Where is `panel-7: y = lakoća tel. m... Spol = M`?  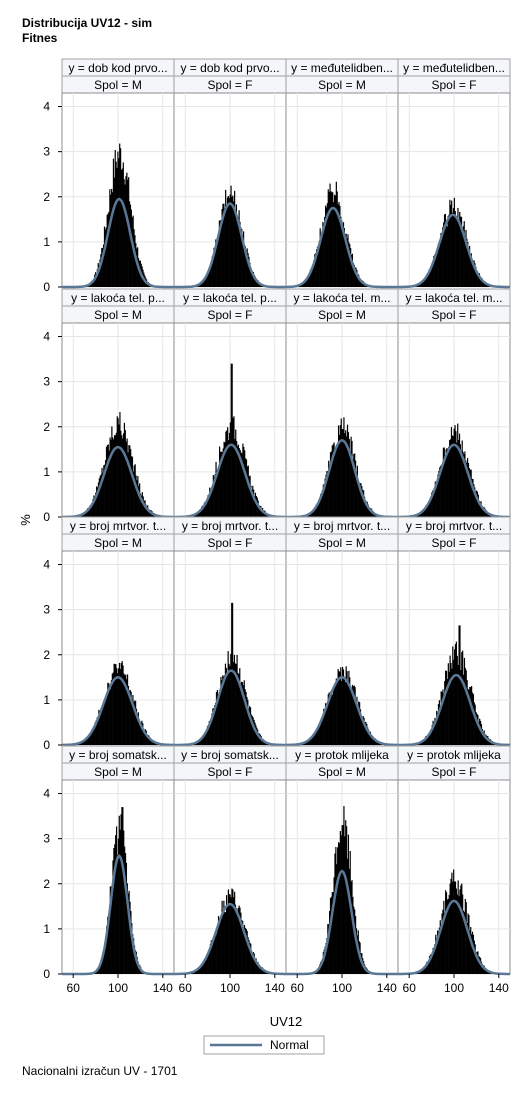
panel-7: y = lakoća tel. m... Spol = M is located at coordinates (342, 403).